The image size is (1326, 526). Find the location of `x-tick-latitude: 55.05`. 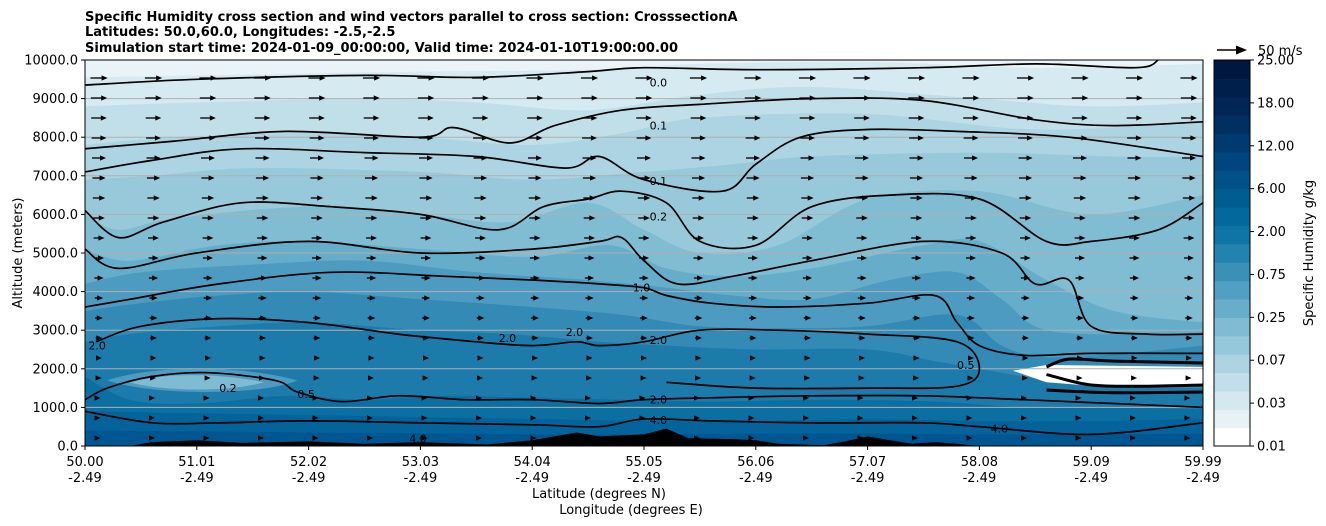

x-tick-latitude: 55.05 is located at coordinates (643, 462).